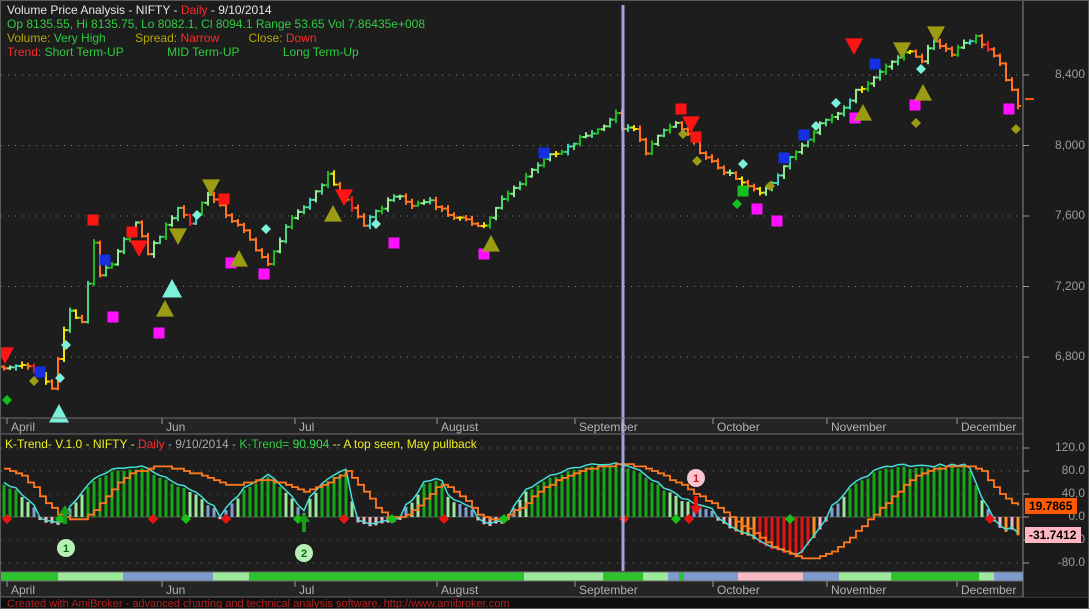  Describe the element at coordinates (1069, 74) in the screenshot. I see `price-axis-label: 8,400` at that location.